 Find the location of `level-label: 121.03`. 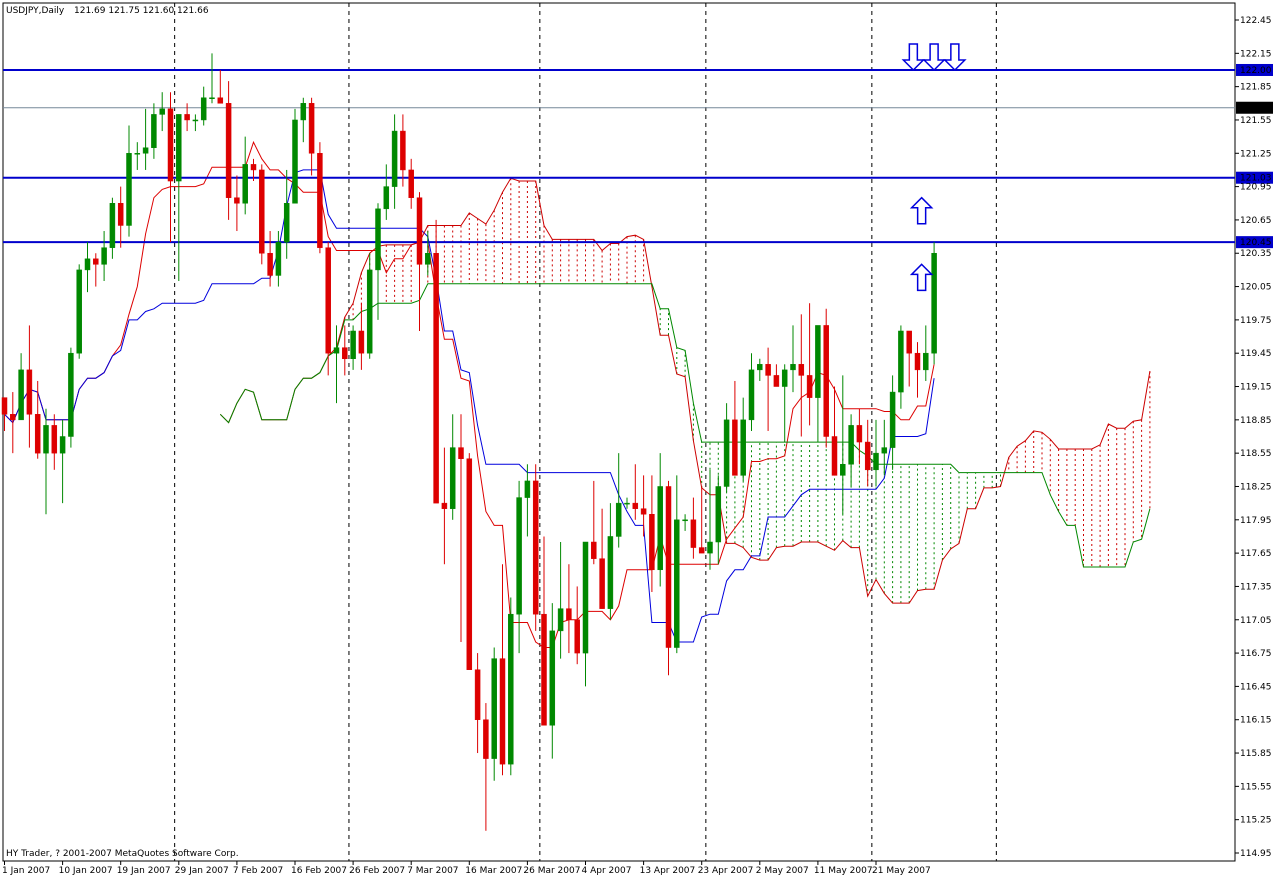

level-label: 121.03 is located at coordinates (1256, 179).